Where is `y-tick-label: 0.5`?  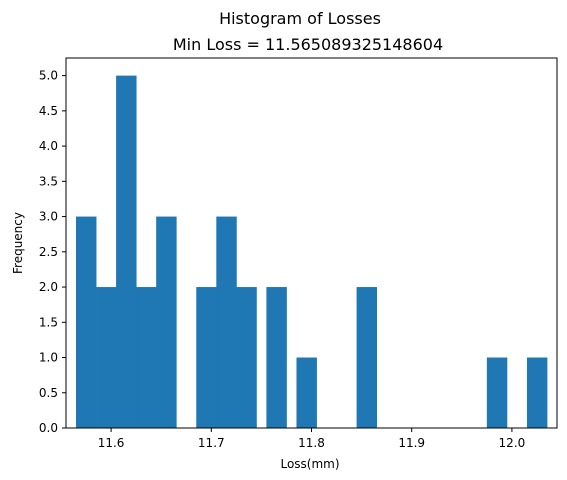
y-tick-label: 0.5 is located at coordinates (48, 393).